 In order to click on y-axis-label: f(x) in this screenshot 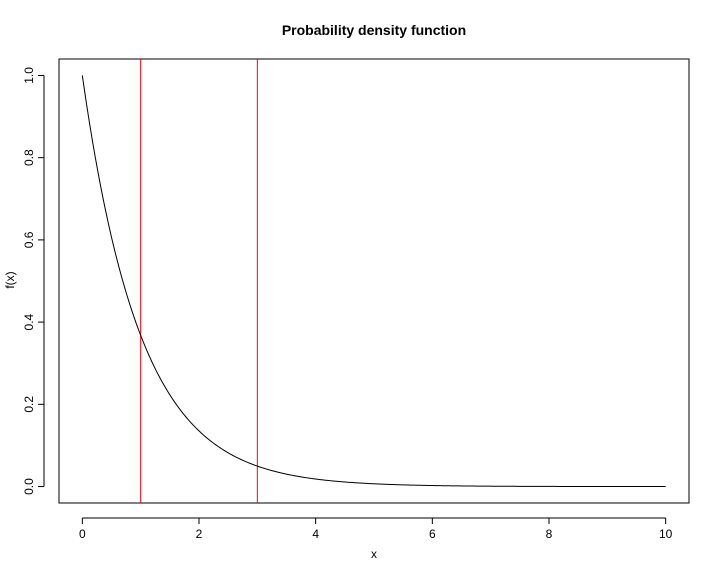, I will do `click(10, 279)`.